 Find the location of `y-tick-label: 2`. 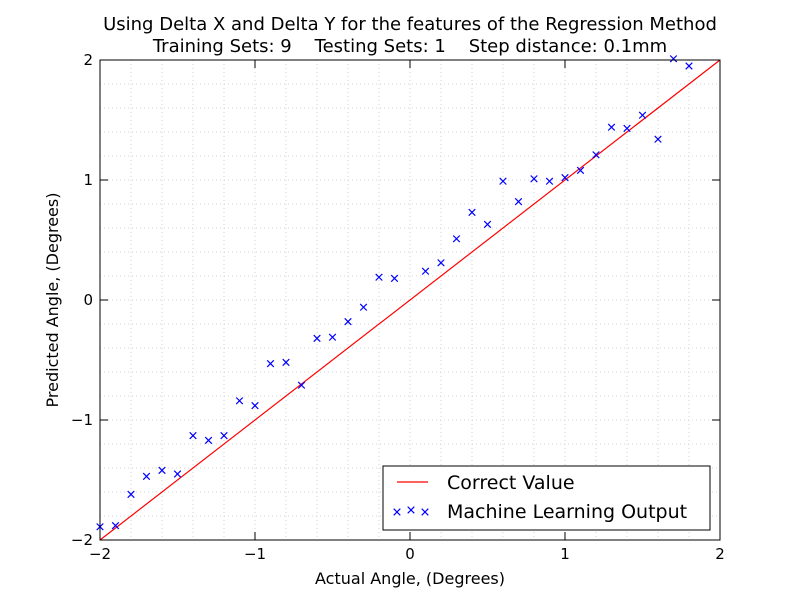

y-tick-label: 2 is located at coordinates (88, 60).